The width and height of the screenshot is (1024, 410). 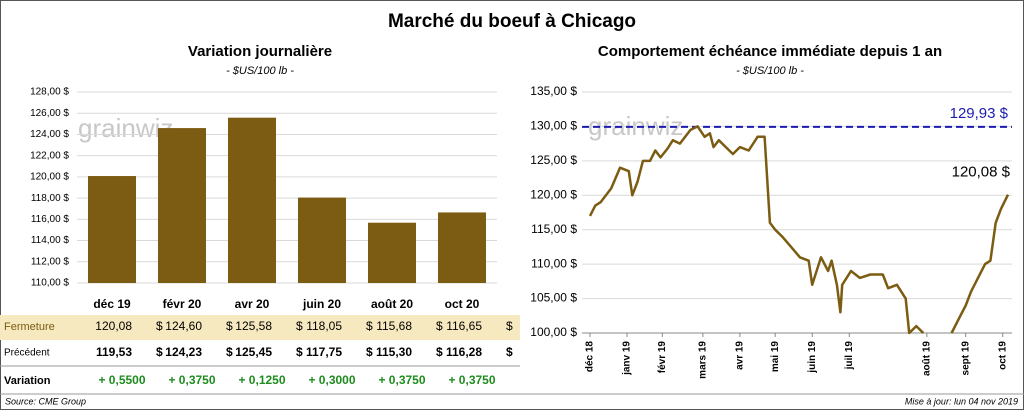 I want to click on x-tick-label: juil 19, so click(x=849, y=356).